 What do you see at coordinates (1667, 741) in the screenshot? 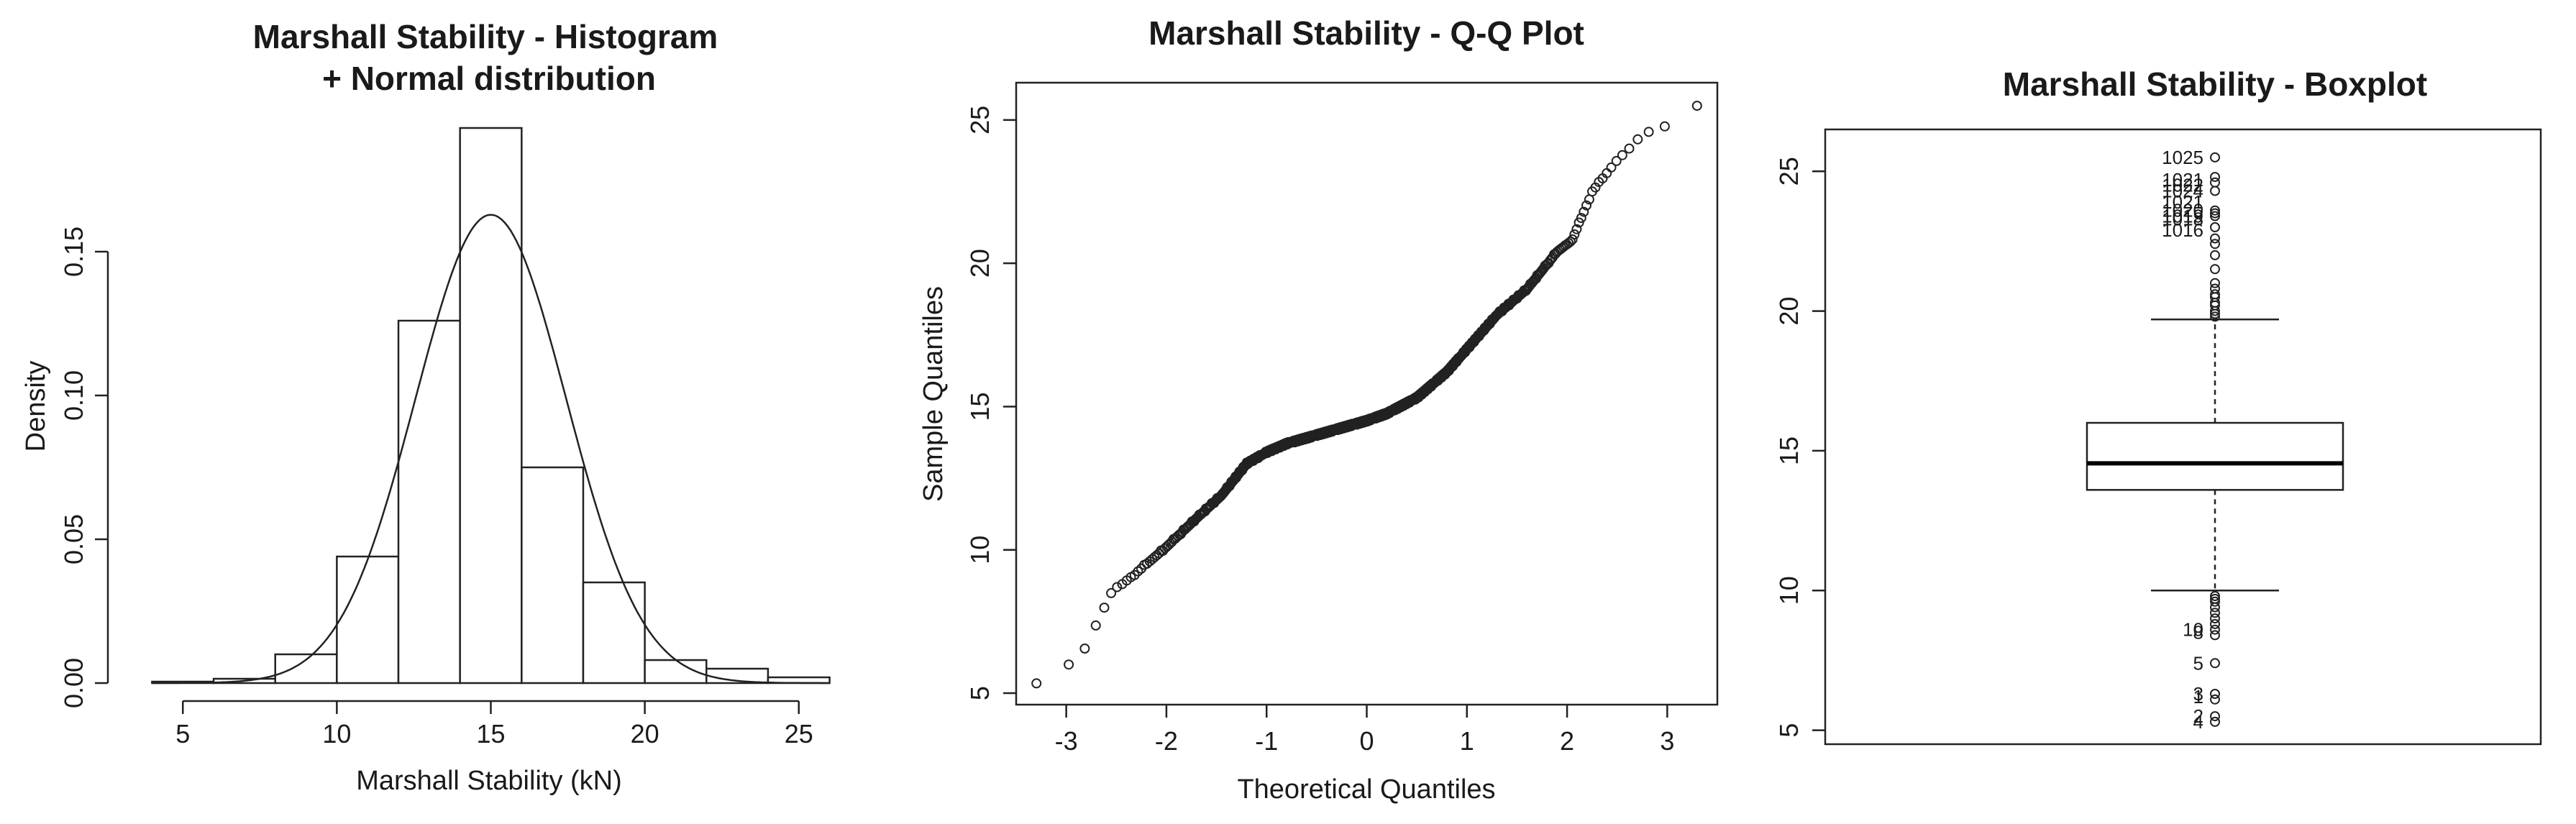
I see `qq-x-tick-label: 3` at bounding box center [1667, 741].